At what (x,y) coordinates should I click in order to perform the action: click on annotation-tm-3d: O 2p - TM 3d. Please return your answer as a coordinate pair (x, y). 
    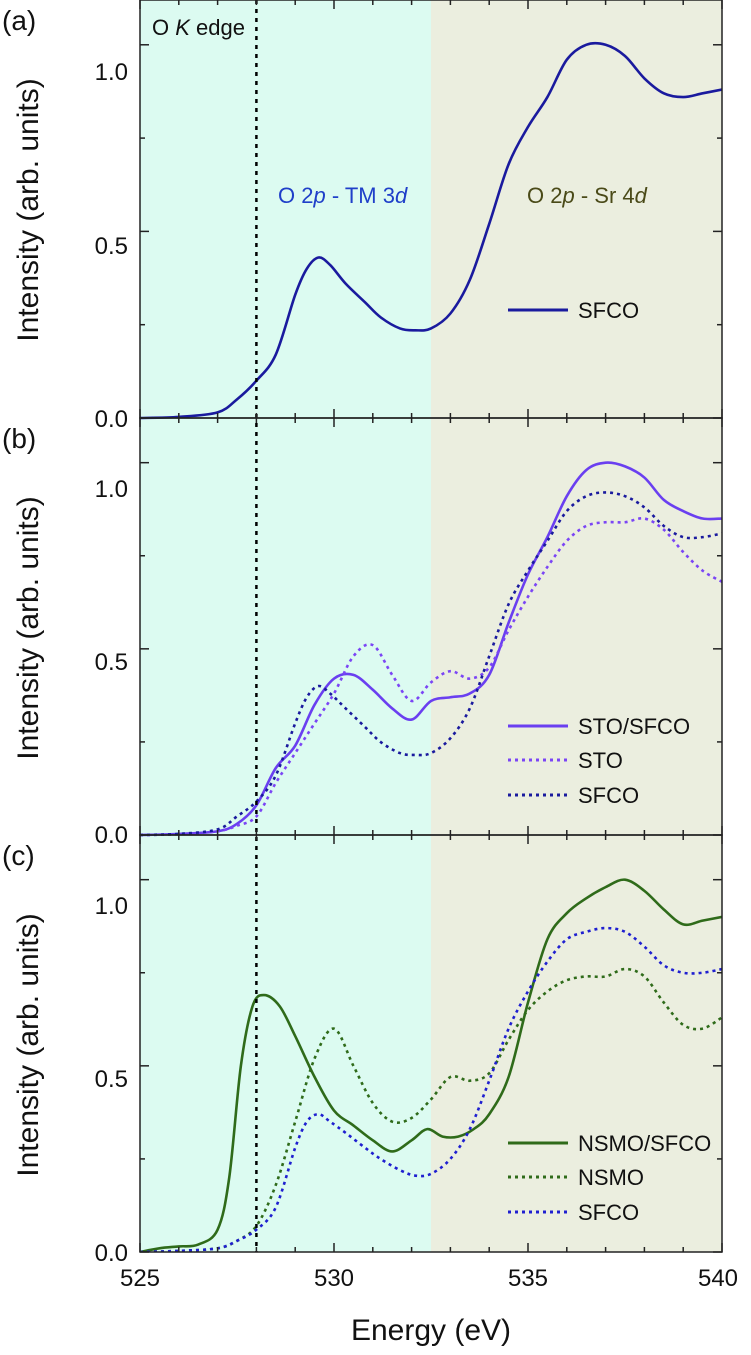
    Looking at the image, I should click on (343, 195).